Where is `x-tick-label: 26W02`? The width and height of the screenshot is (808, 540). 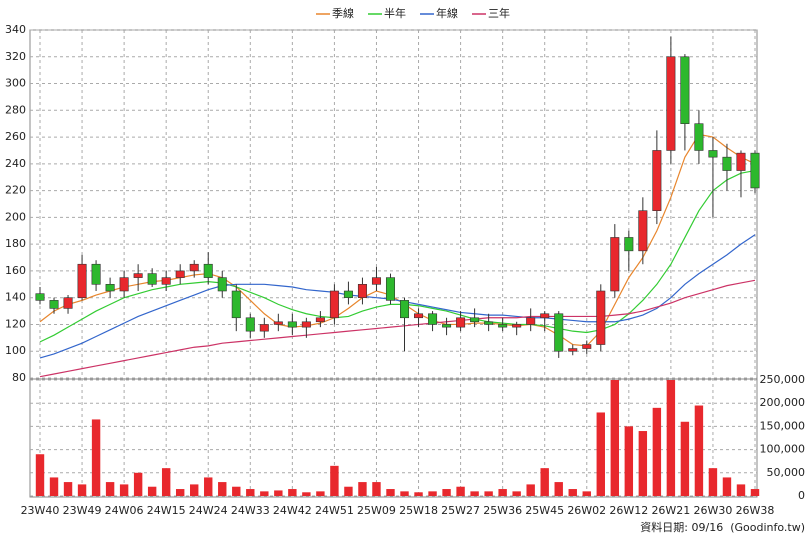
x-tick-label: 26W02 is located at coordinates (586, 510).